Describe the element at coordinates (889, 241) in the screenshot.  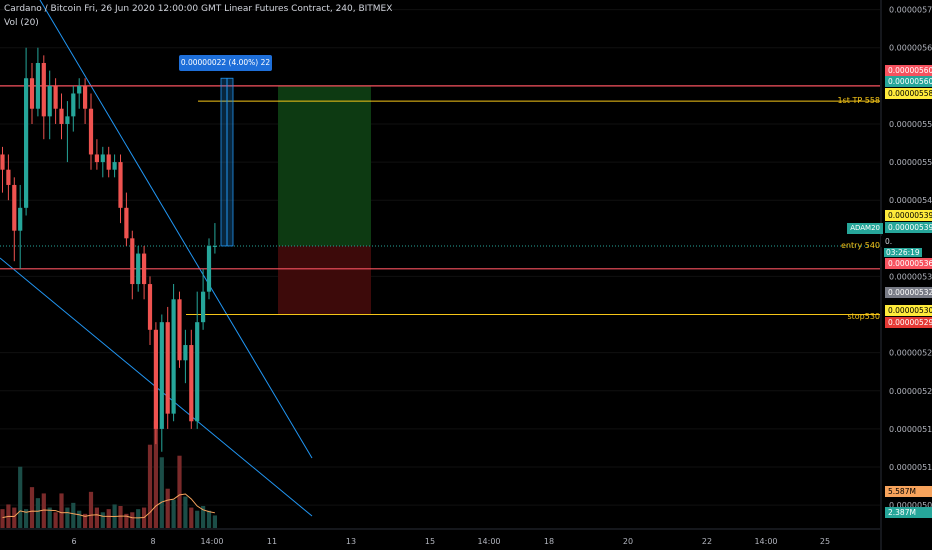
I see `countdown-prefix: 0.` at that location.